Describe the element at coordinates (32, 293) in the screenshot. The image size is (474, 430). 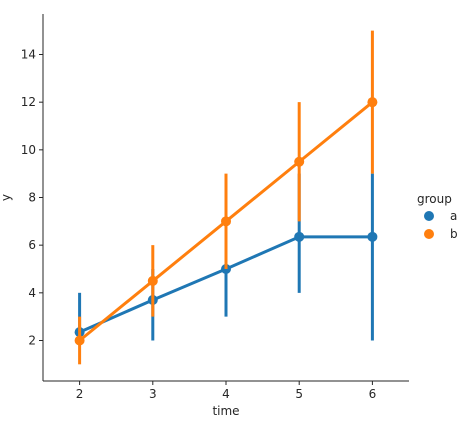
I see `y-tick-label: 4` at that location.